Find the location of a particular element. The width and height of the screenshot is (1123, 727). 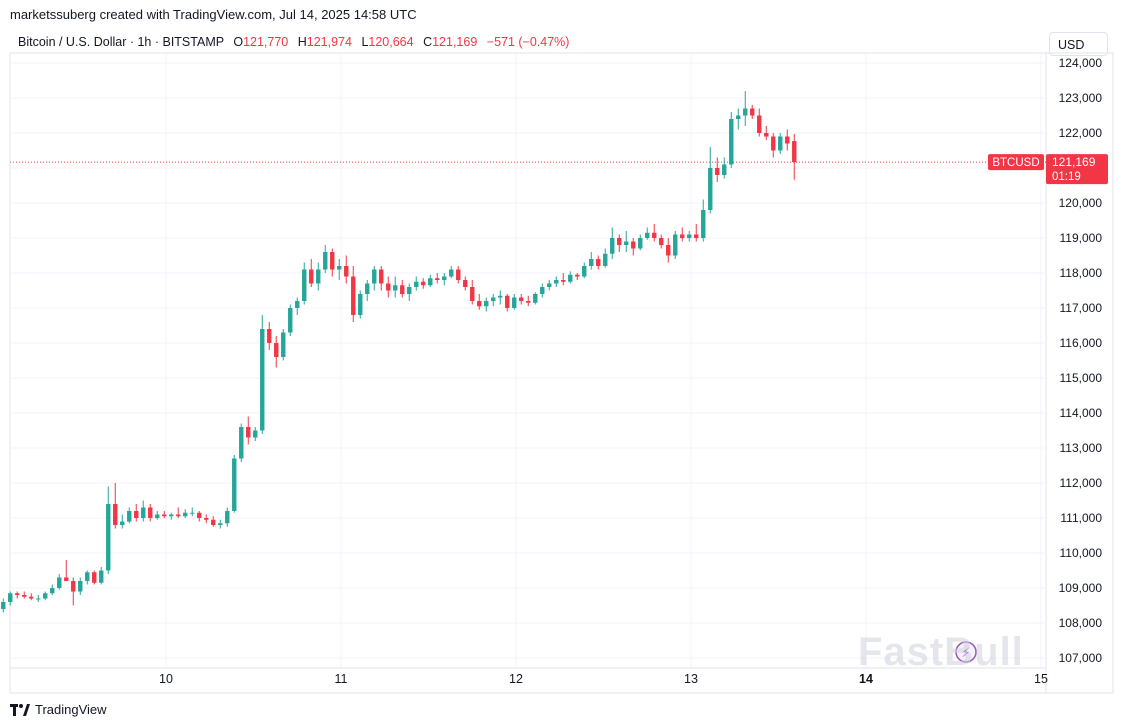

open-label: O is located at coordinates (238, 42).